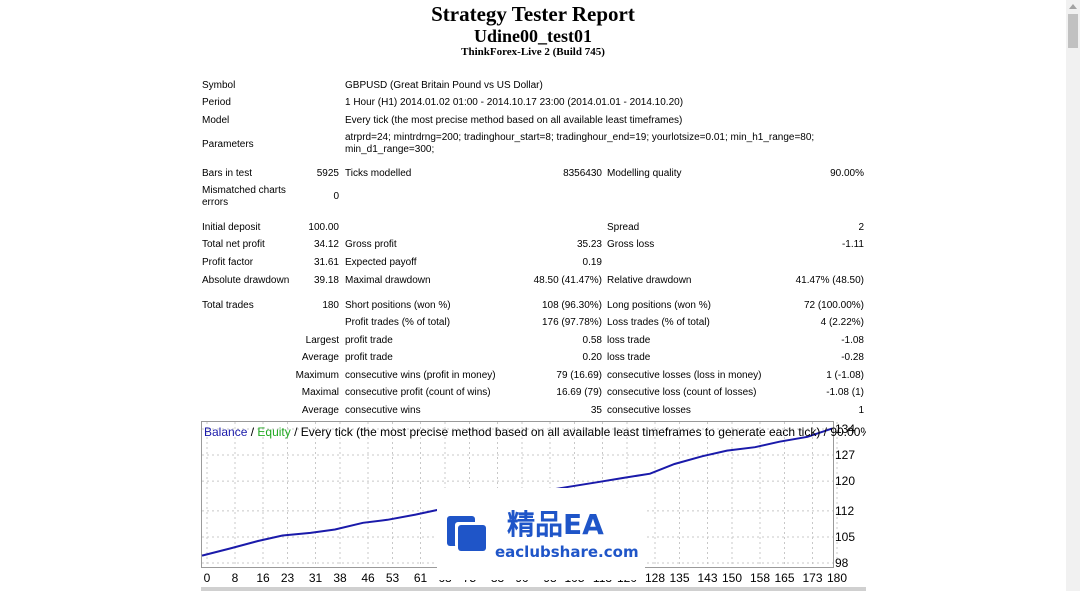 The width and height of the screenshot is (1080, 591). I want to click on average-consecutive-losses-value: 1, so click(861, 410).